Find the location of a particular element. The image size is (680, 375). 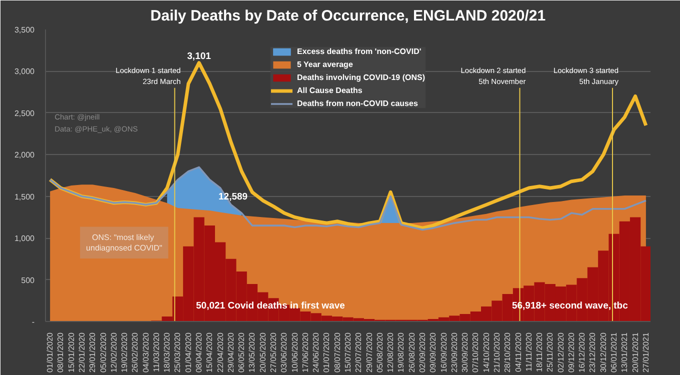

y-tick-label: 500 is located at coordinates (28, 280).